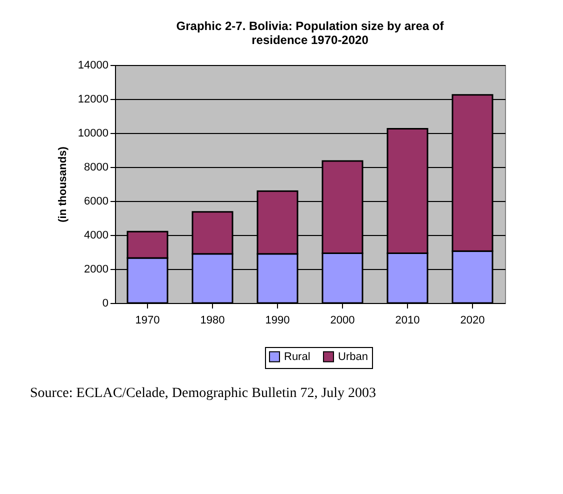 The width and height of the screenshot is (563, 494). Describe the element at coordinates (96, 168) in the screenshot. I see `y-tick-label: 8000` at that location.